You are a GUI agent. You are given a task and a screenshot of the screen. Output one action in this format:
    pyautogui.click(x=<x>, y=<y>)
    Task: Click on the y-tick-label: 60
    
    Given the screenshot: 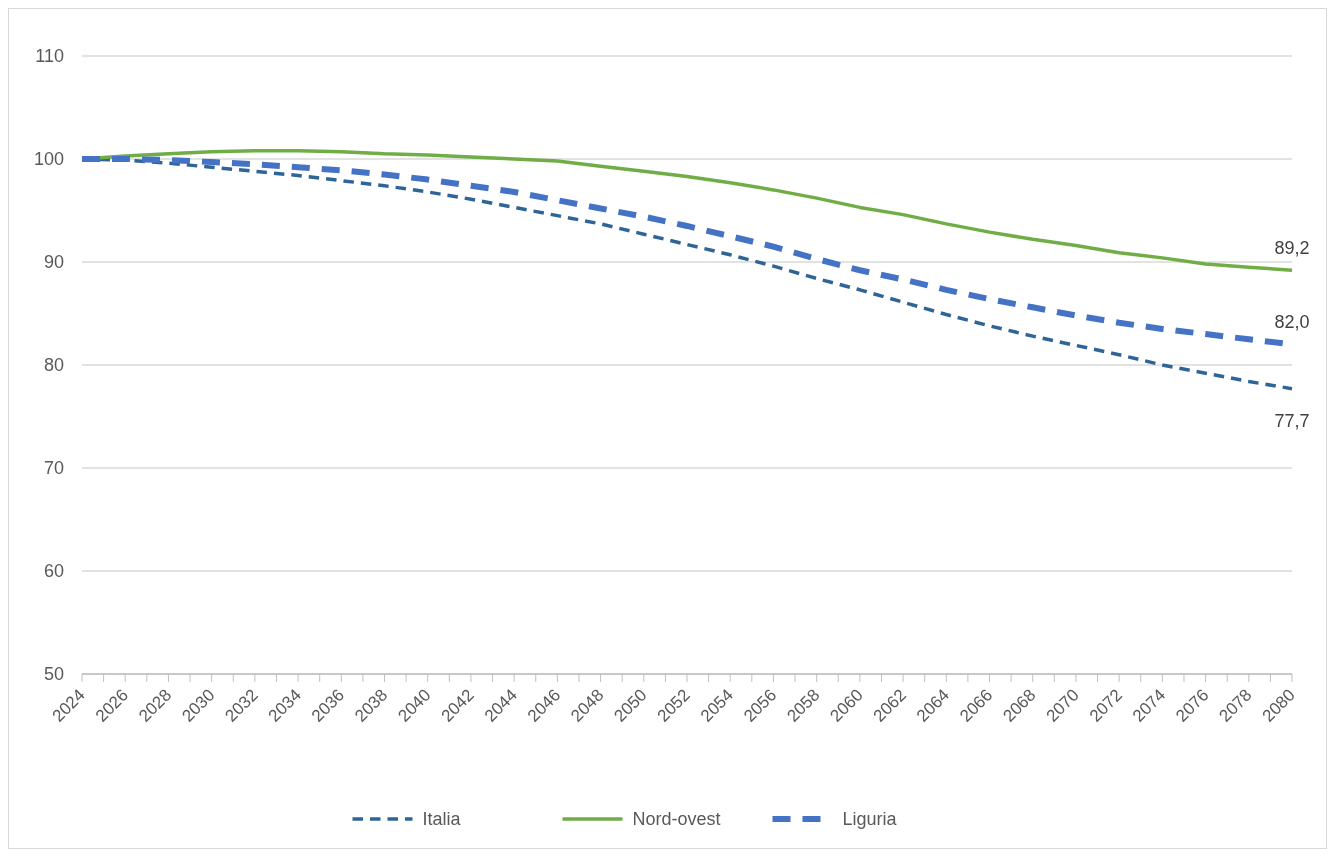 What is the action you would take?
    pyautogui.click(x=53, y=571)
    